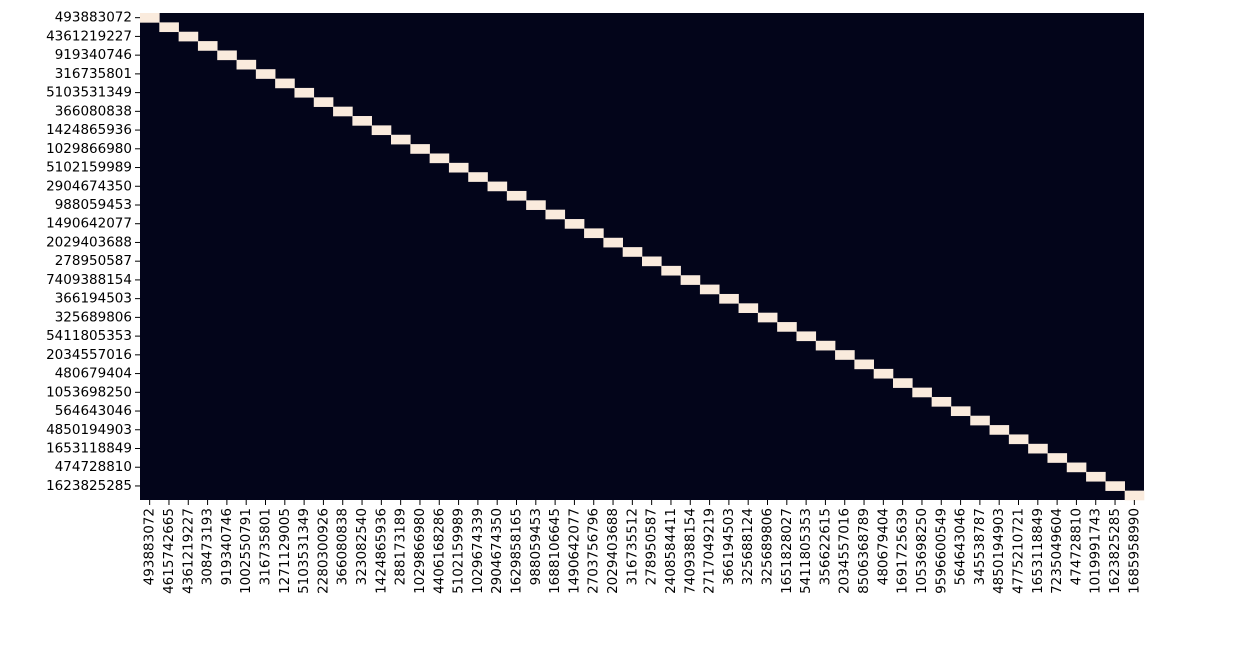  I want to click on y-tick-label: 5103531349, so click(89, 93).